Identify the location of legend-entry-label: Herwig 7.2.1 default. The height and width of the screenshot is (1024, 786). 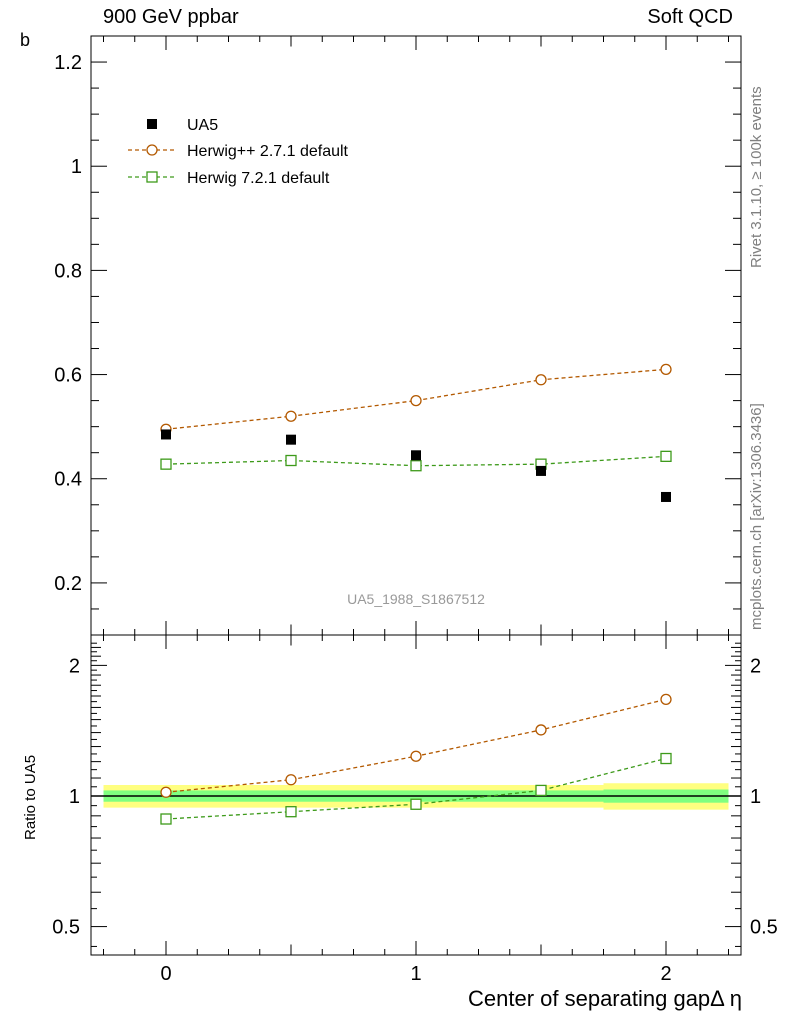
(258, 178).